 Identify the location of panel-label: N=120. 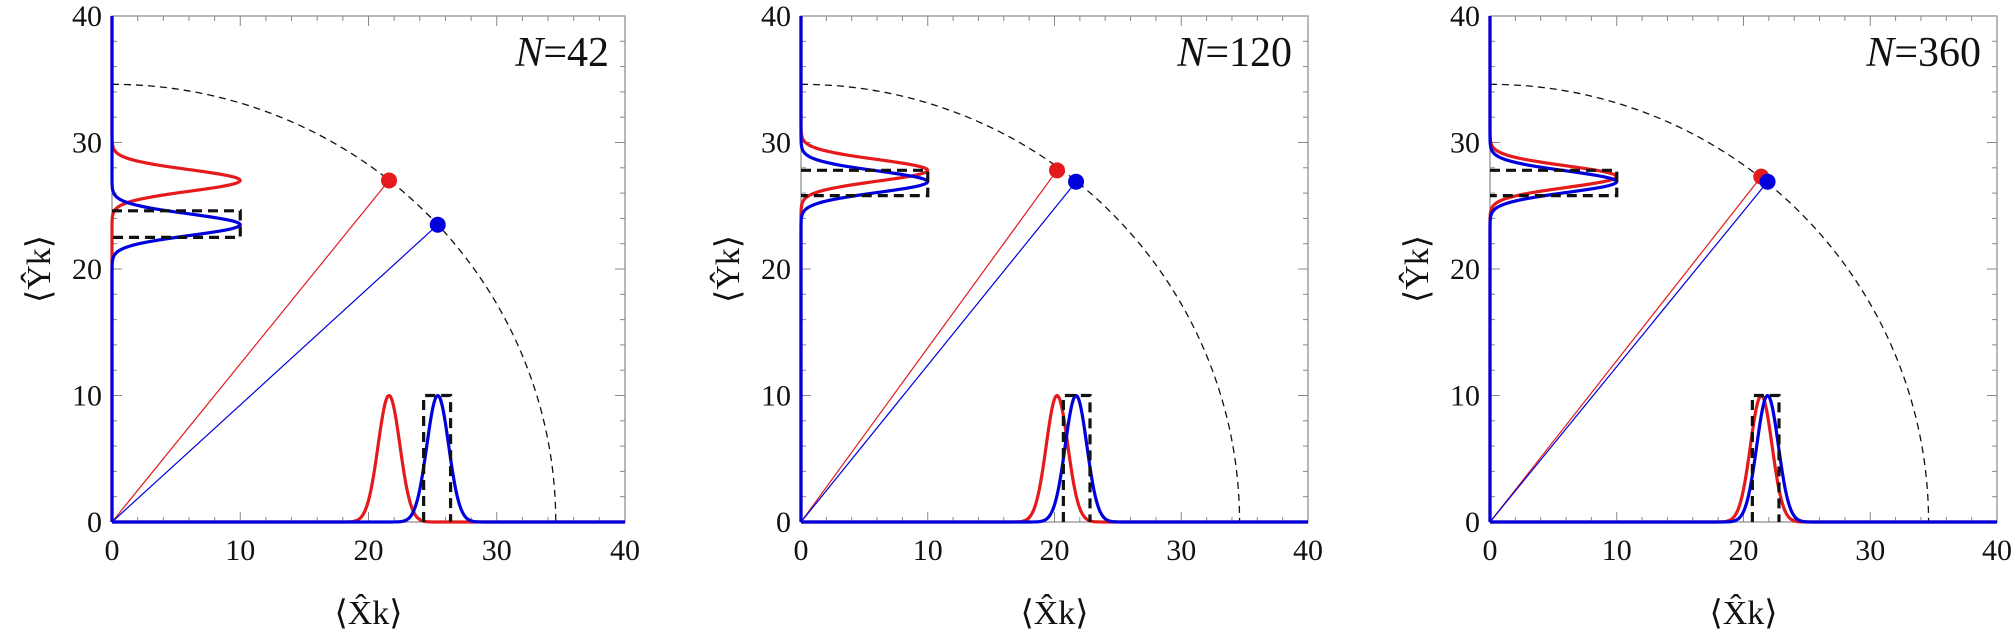
(1234, 53).